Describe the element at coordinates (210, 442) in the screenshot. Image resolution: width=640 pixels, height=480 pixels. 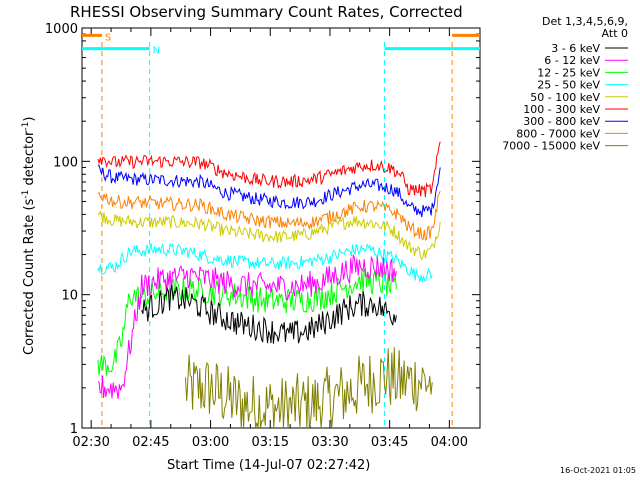
I see `x-tick-label: 03:00` at that location.